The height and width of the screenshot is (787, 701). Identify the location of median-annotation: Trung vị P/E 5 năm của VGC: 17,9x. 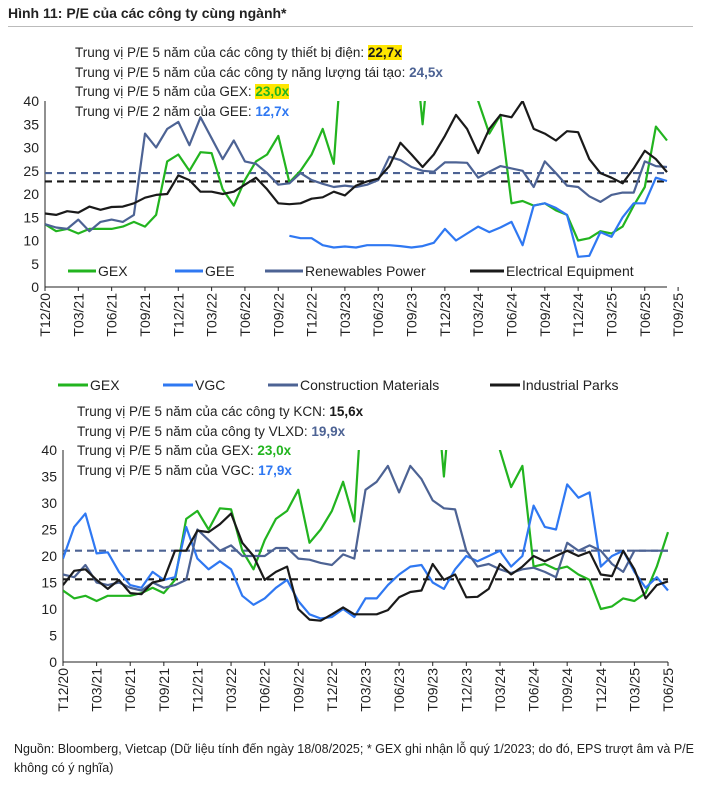
(184, 470).